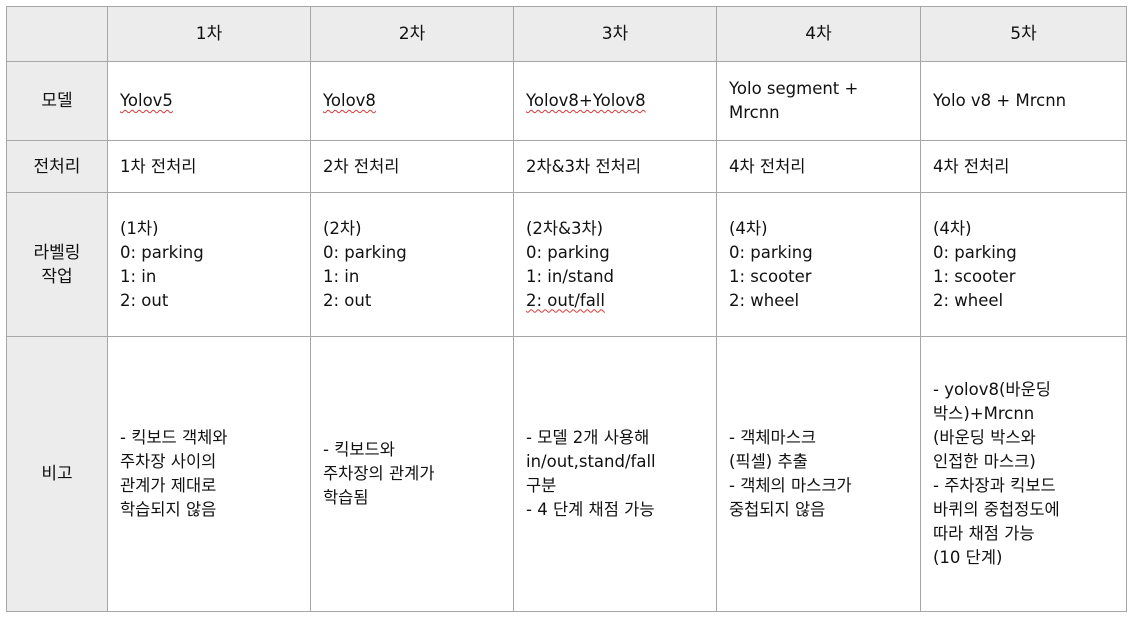 The height and width of the screenshot is (626, 1132). I want to click on cell-line: - 4 단계 채점 가능, so click(590, 509).